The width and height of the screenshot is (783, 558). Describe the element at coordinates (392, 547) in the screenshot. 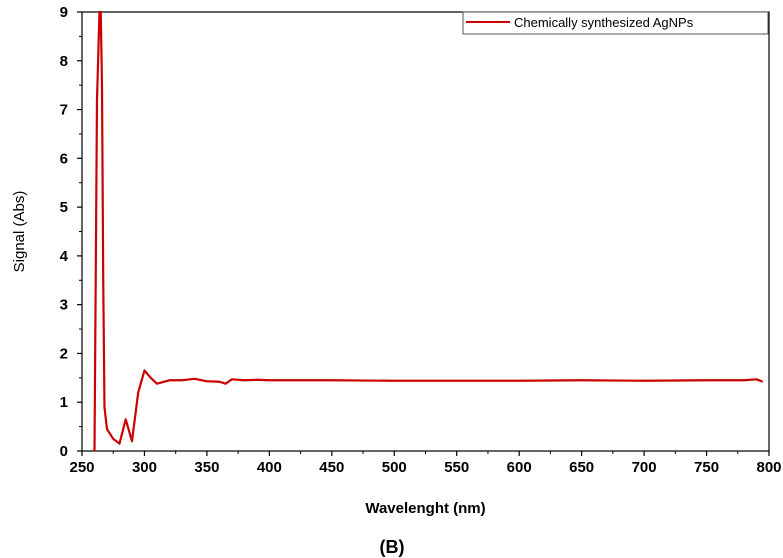

I see `panel-label: (B)` at that location.